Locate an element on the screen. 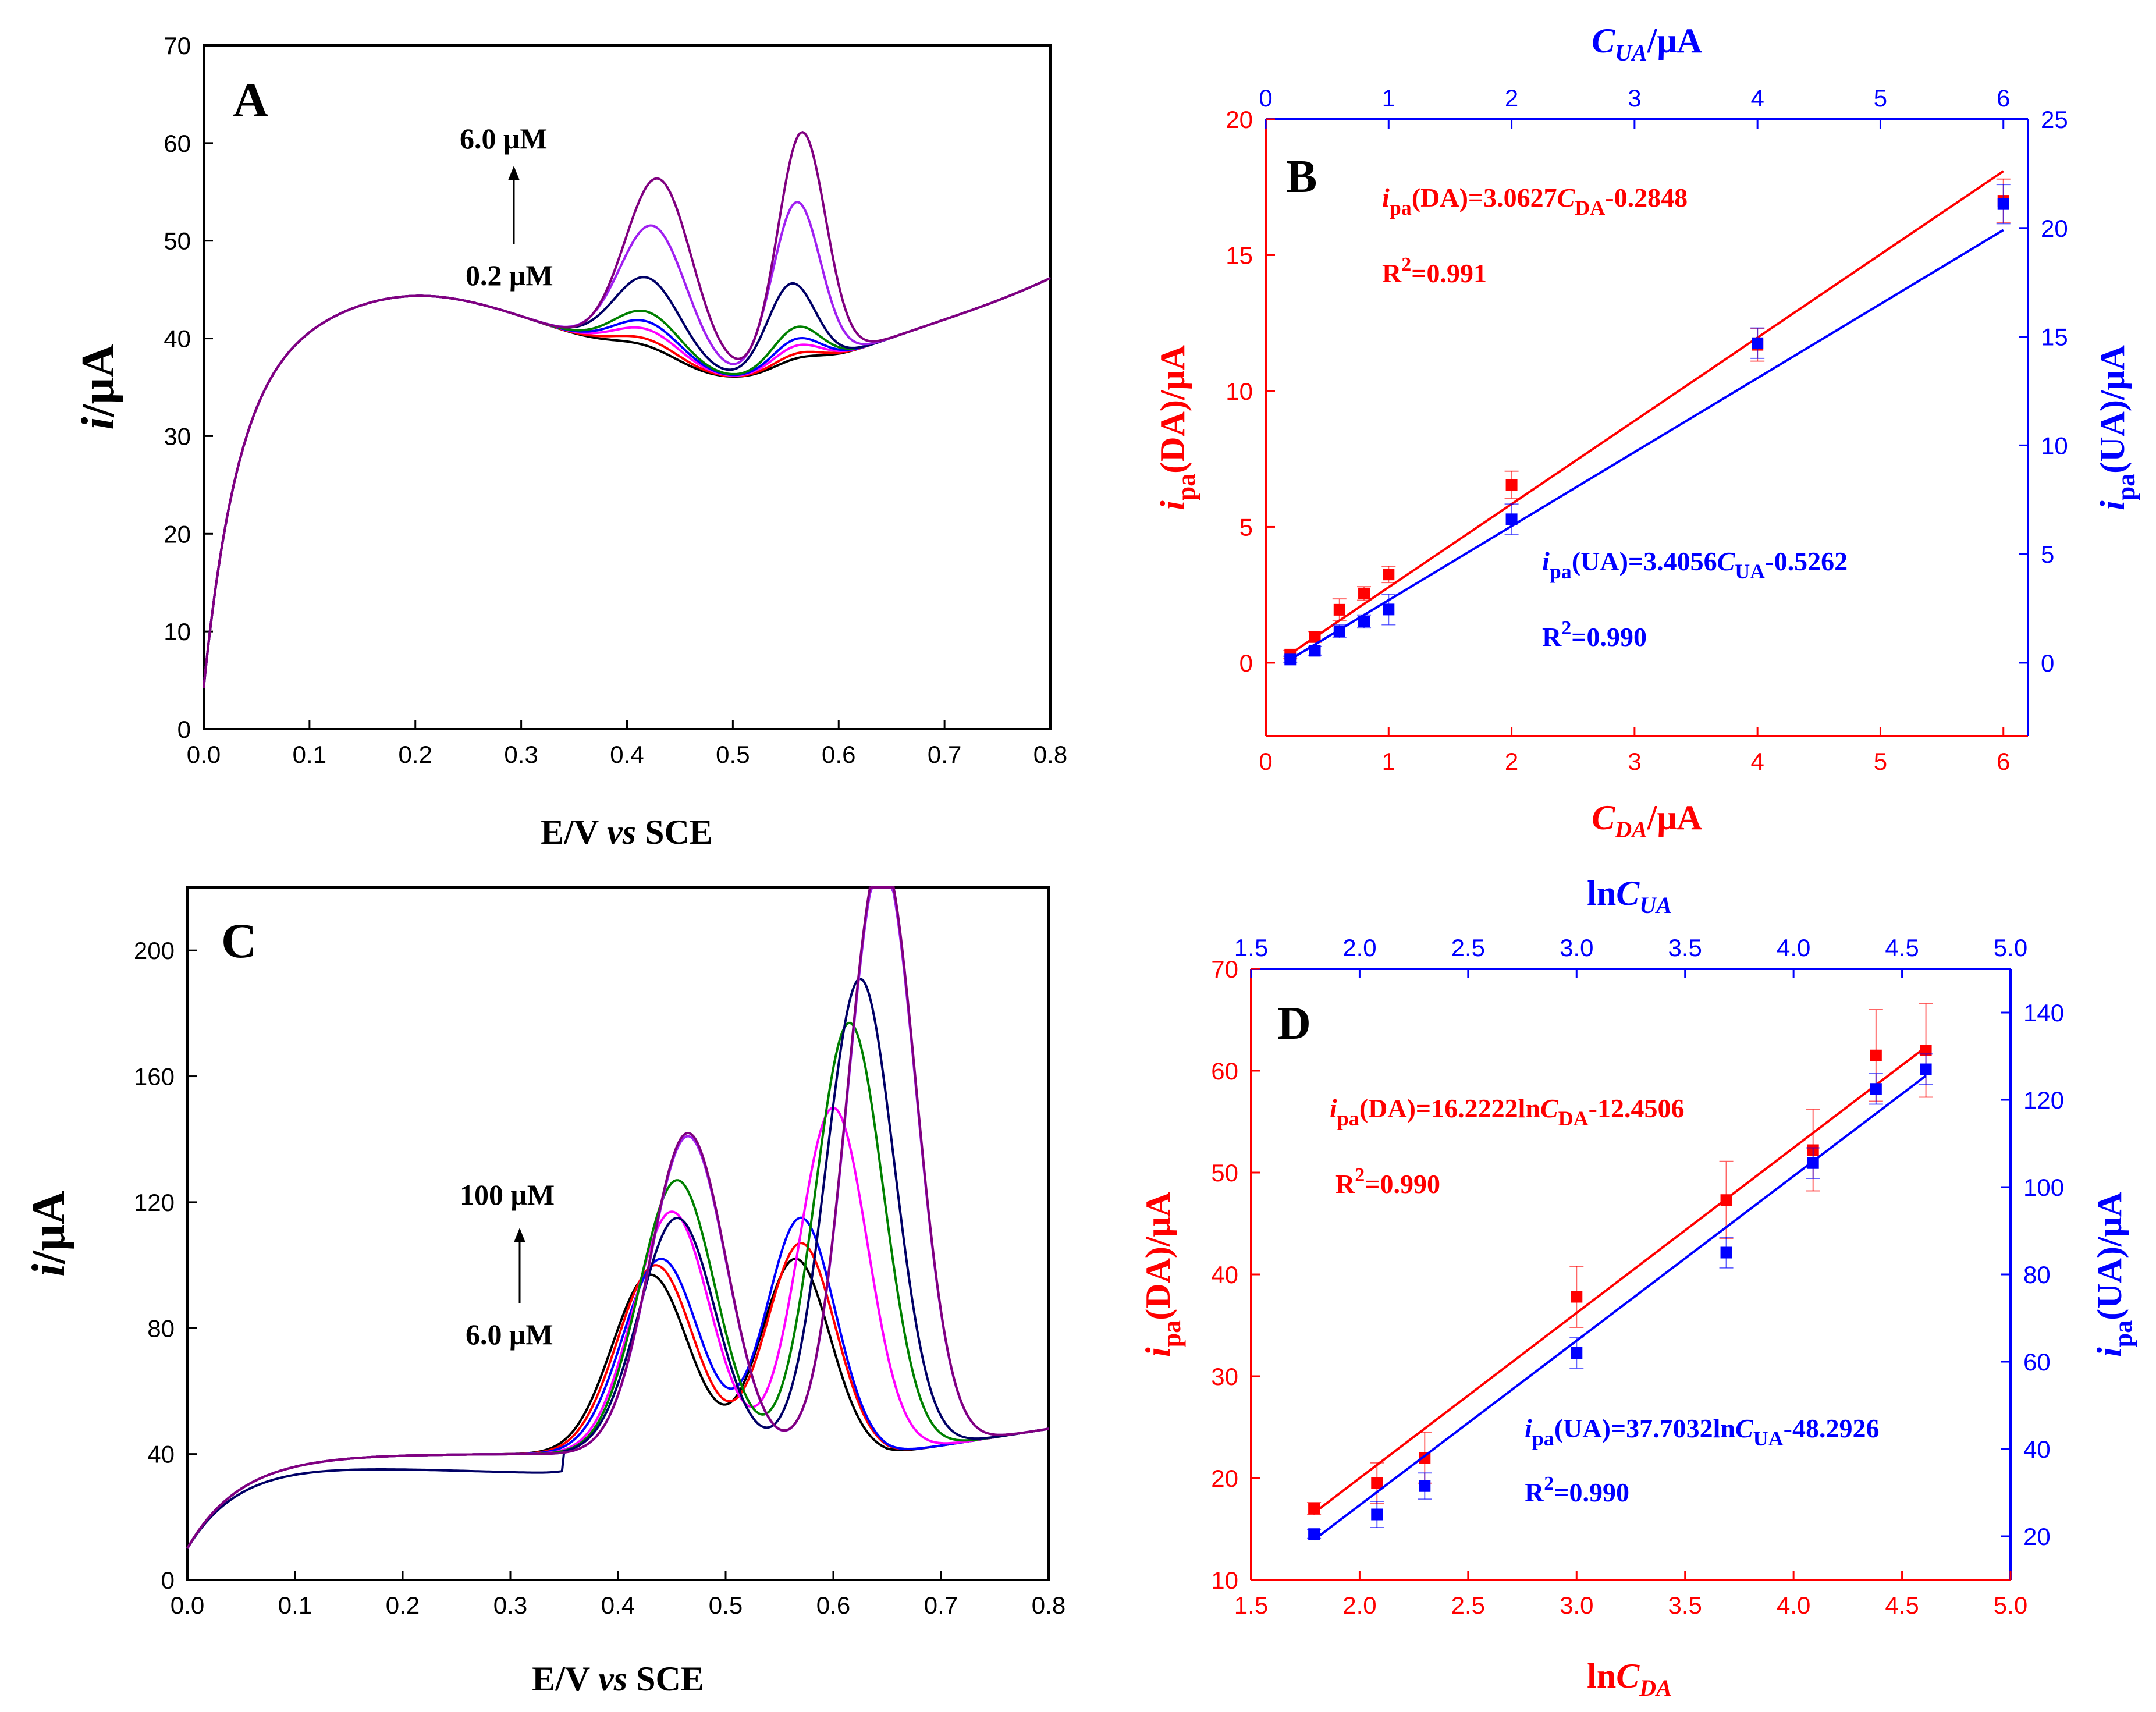  panelB-y-tick-label: 10 is located at coordinates (1239, 391).